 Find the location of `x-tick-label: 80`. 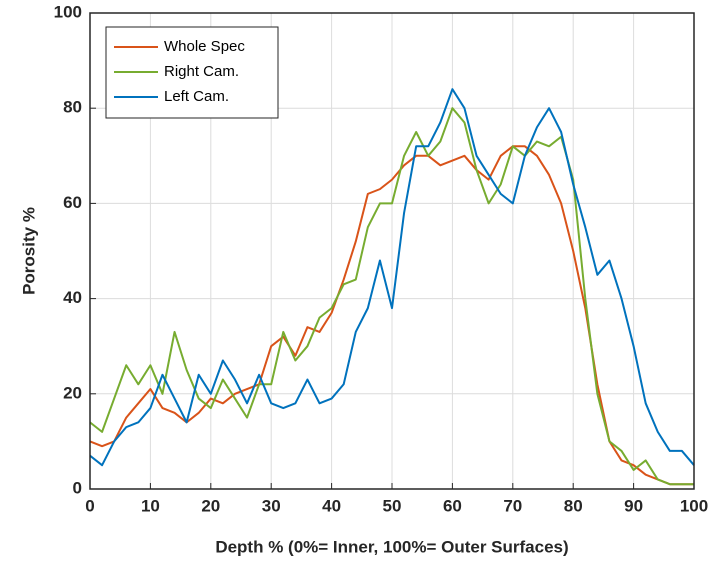

x-tick-label: 80 is located at coordinates (573, 505).